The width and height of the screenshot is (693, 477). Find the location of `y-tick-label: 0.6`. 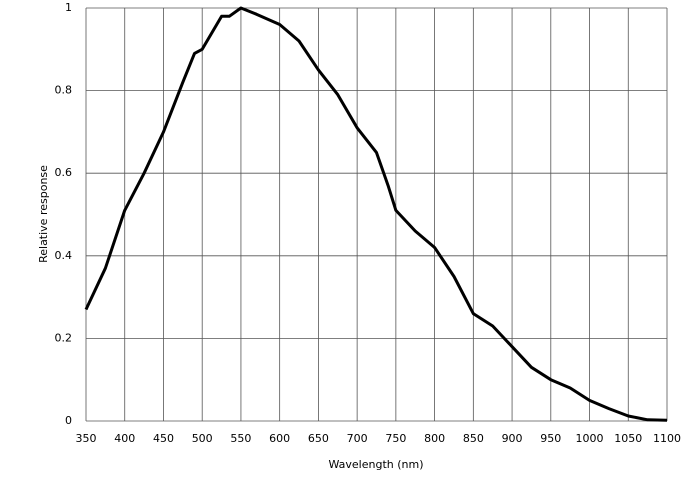

y-tick-label: 0.6 is located at coordinates (64, 172).